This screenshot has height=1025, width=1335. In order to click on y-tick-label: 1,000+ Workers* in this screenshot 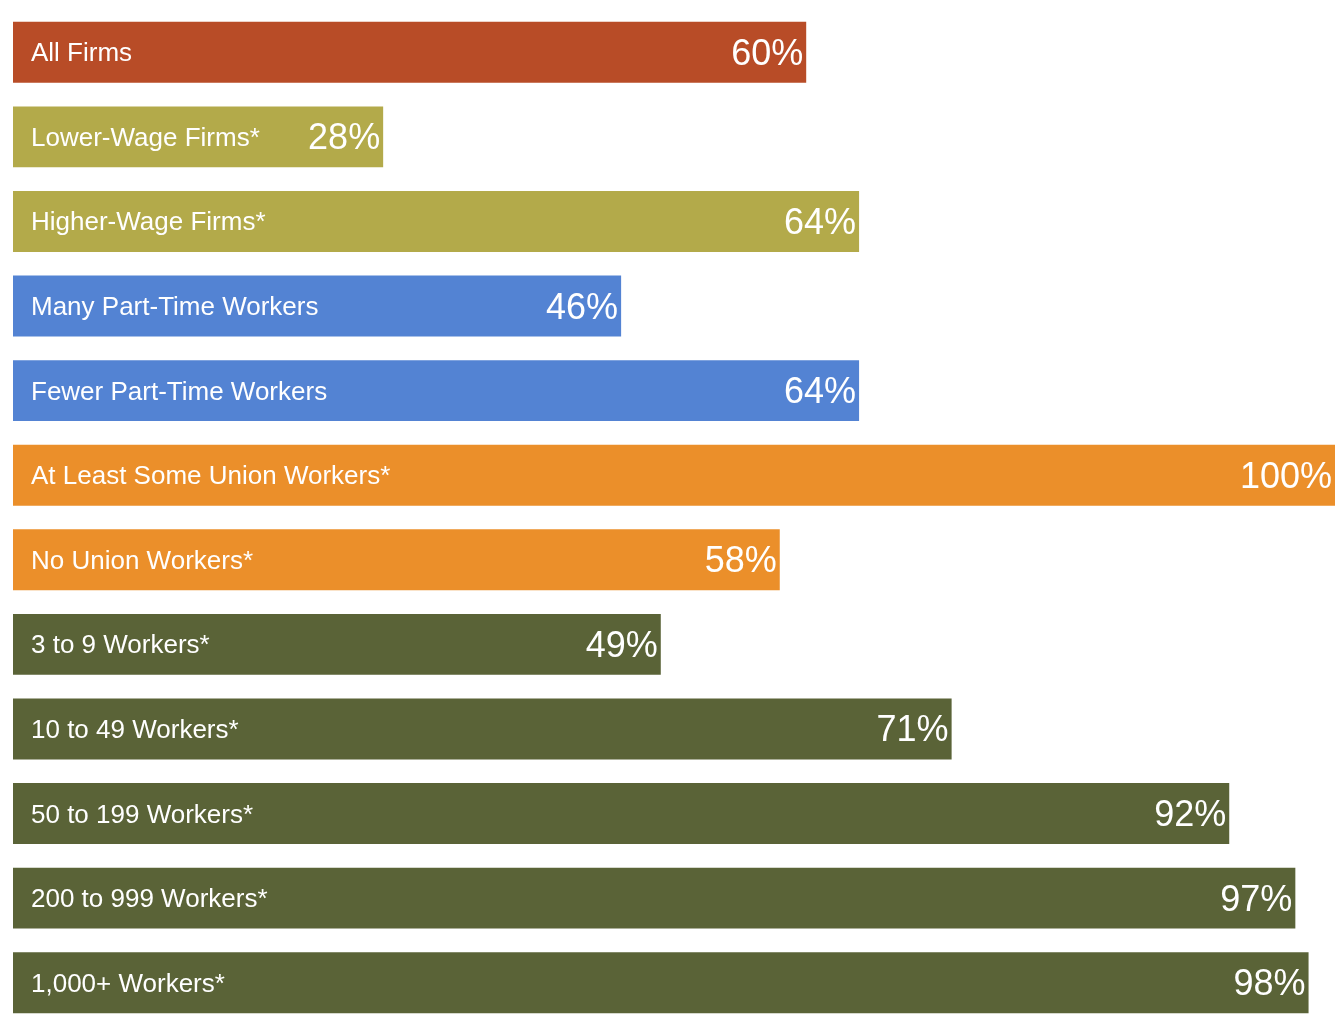, I will do `click(128, 983)`.